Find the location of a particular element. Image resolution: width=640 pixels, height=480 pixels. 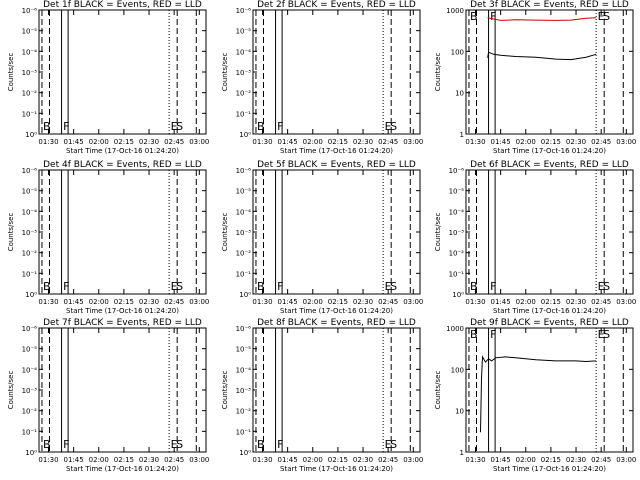

chart-title: Det 9f BLACK = Events, RED = LLD is located at coordinates (549, 323).